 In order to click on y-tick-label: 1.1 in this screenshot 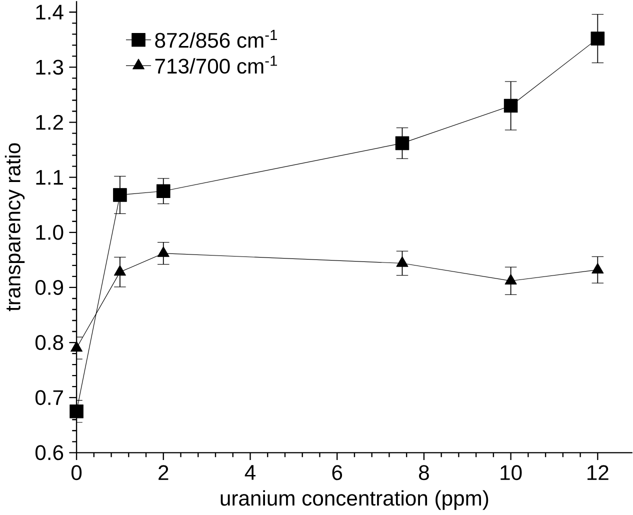, I will do `click(49, 177)`.